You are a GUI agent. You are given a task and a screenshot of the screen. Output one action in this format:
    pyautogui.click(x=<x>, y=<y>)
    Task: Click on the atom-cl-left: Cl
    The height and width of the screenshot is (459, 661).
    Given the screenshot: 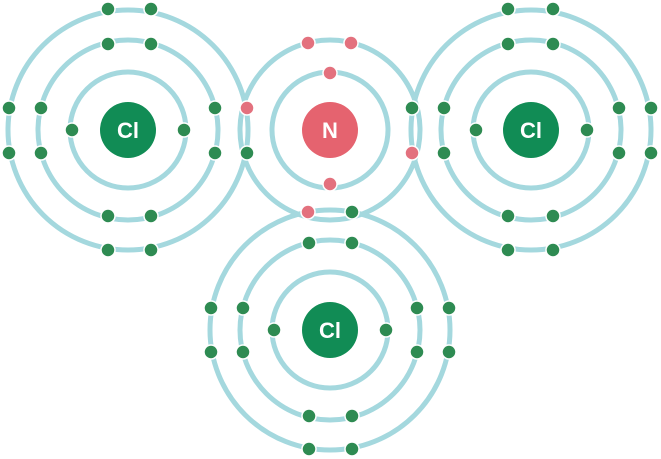 What is the action you would take?
    pyautogui.click(x=128, y=130)
    